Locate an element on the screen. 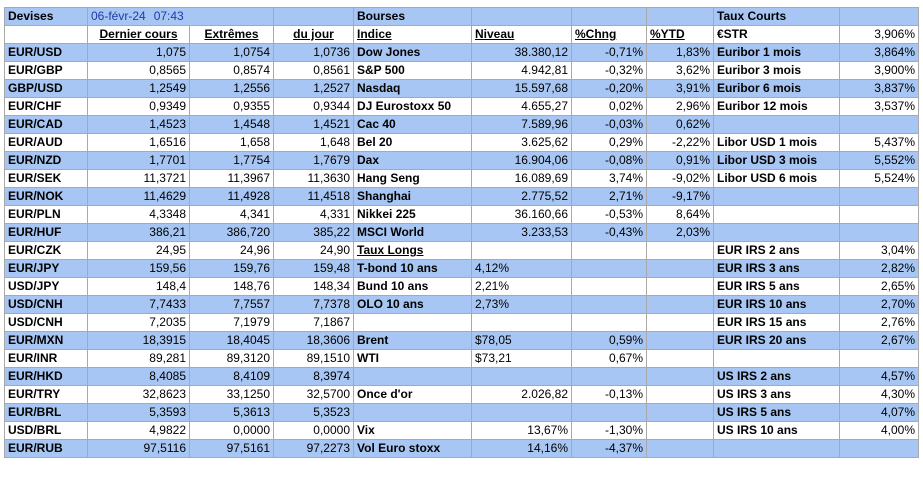  taux-courts-label: Taux Courts is located at coordinates (776, 16).